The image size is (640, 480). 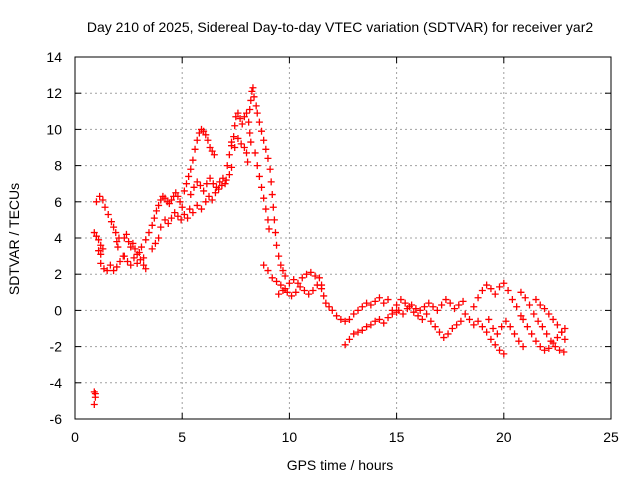 What do you see at coordinates (397, 437) in the screenshot?
I see `x-tick-label: 15` at bounding box center [397, 437].